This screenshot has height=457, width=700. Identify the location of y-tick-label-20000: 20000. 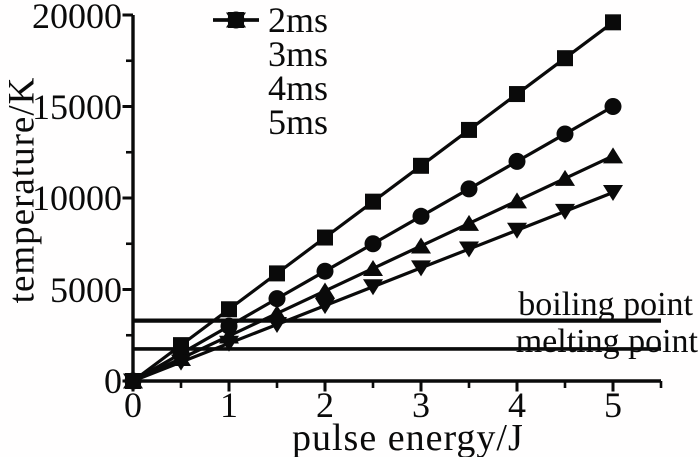
(77, 18).